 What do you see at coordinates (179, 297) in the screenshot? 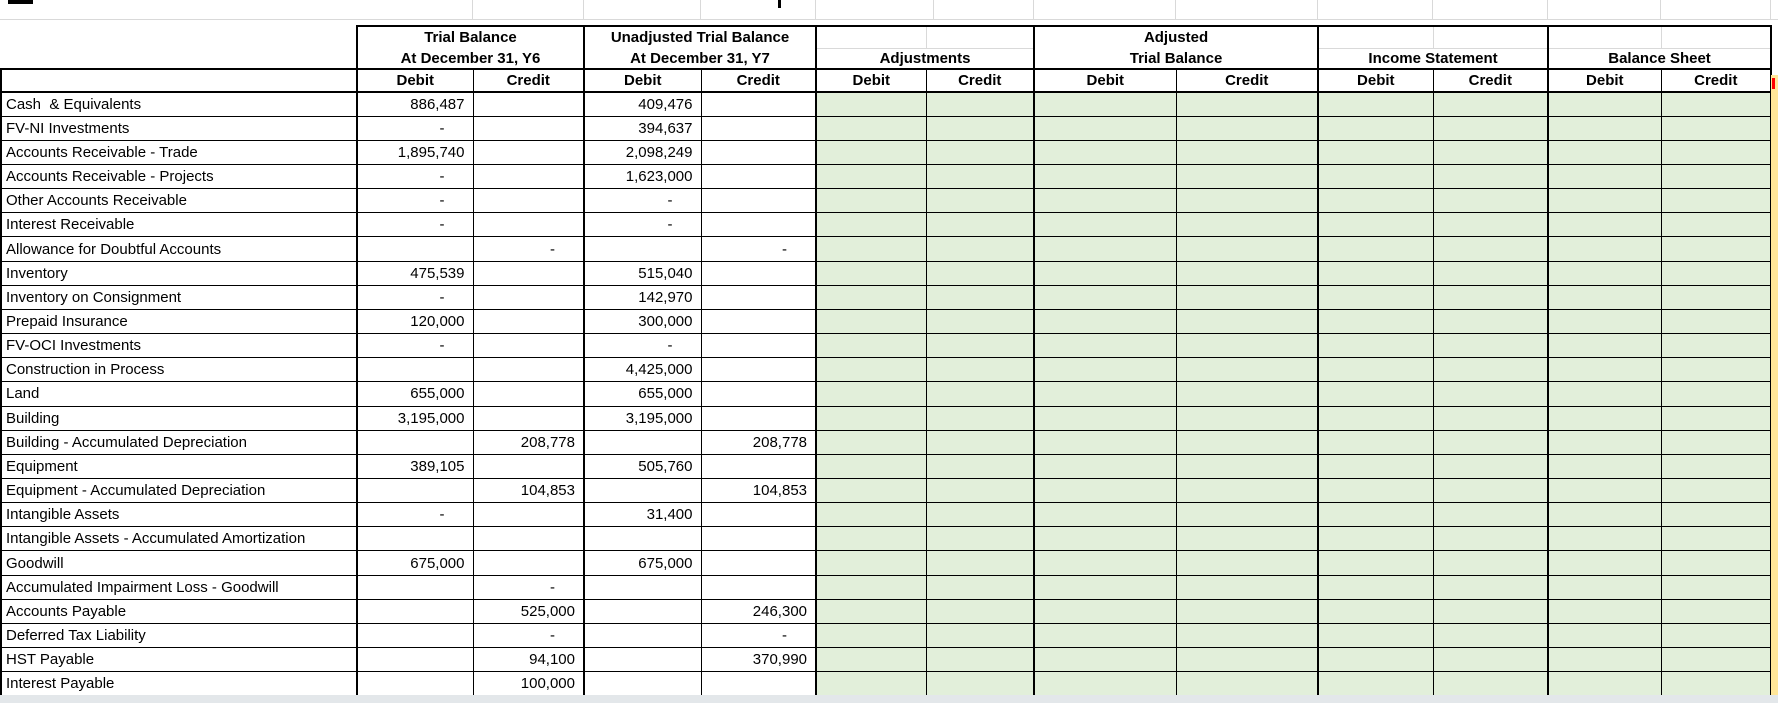
I see `account-name-cell: Inventory on Consignment` at bounding box center [179, 297].